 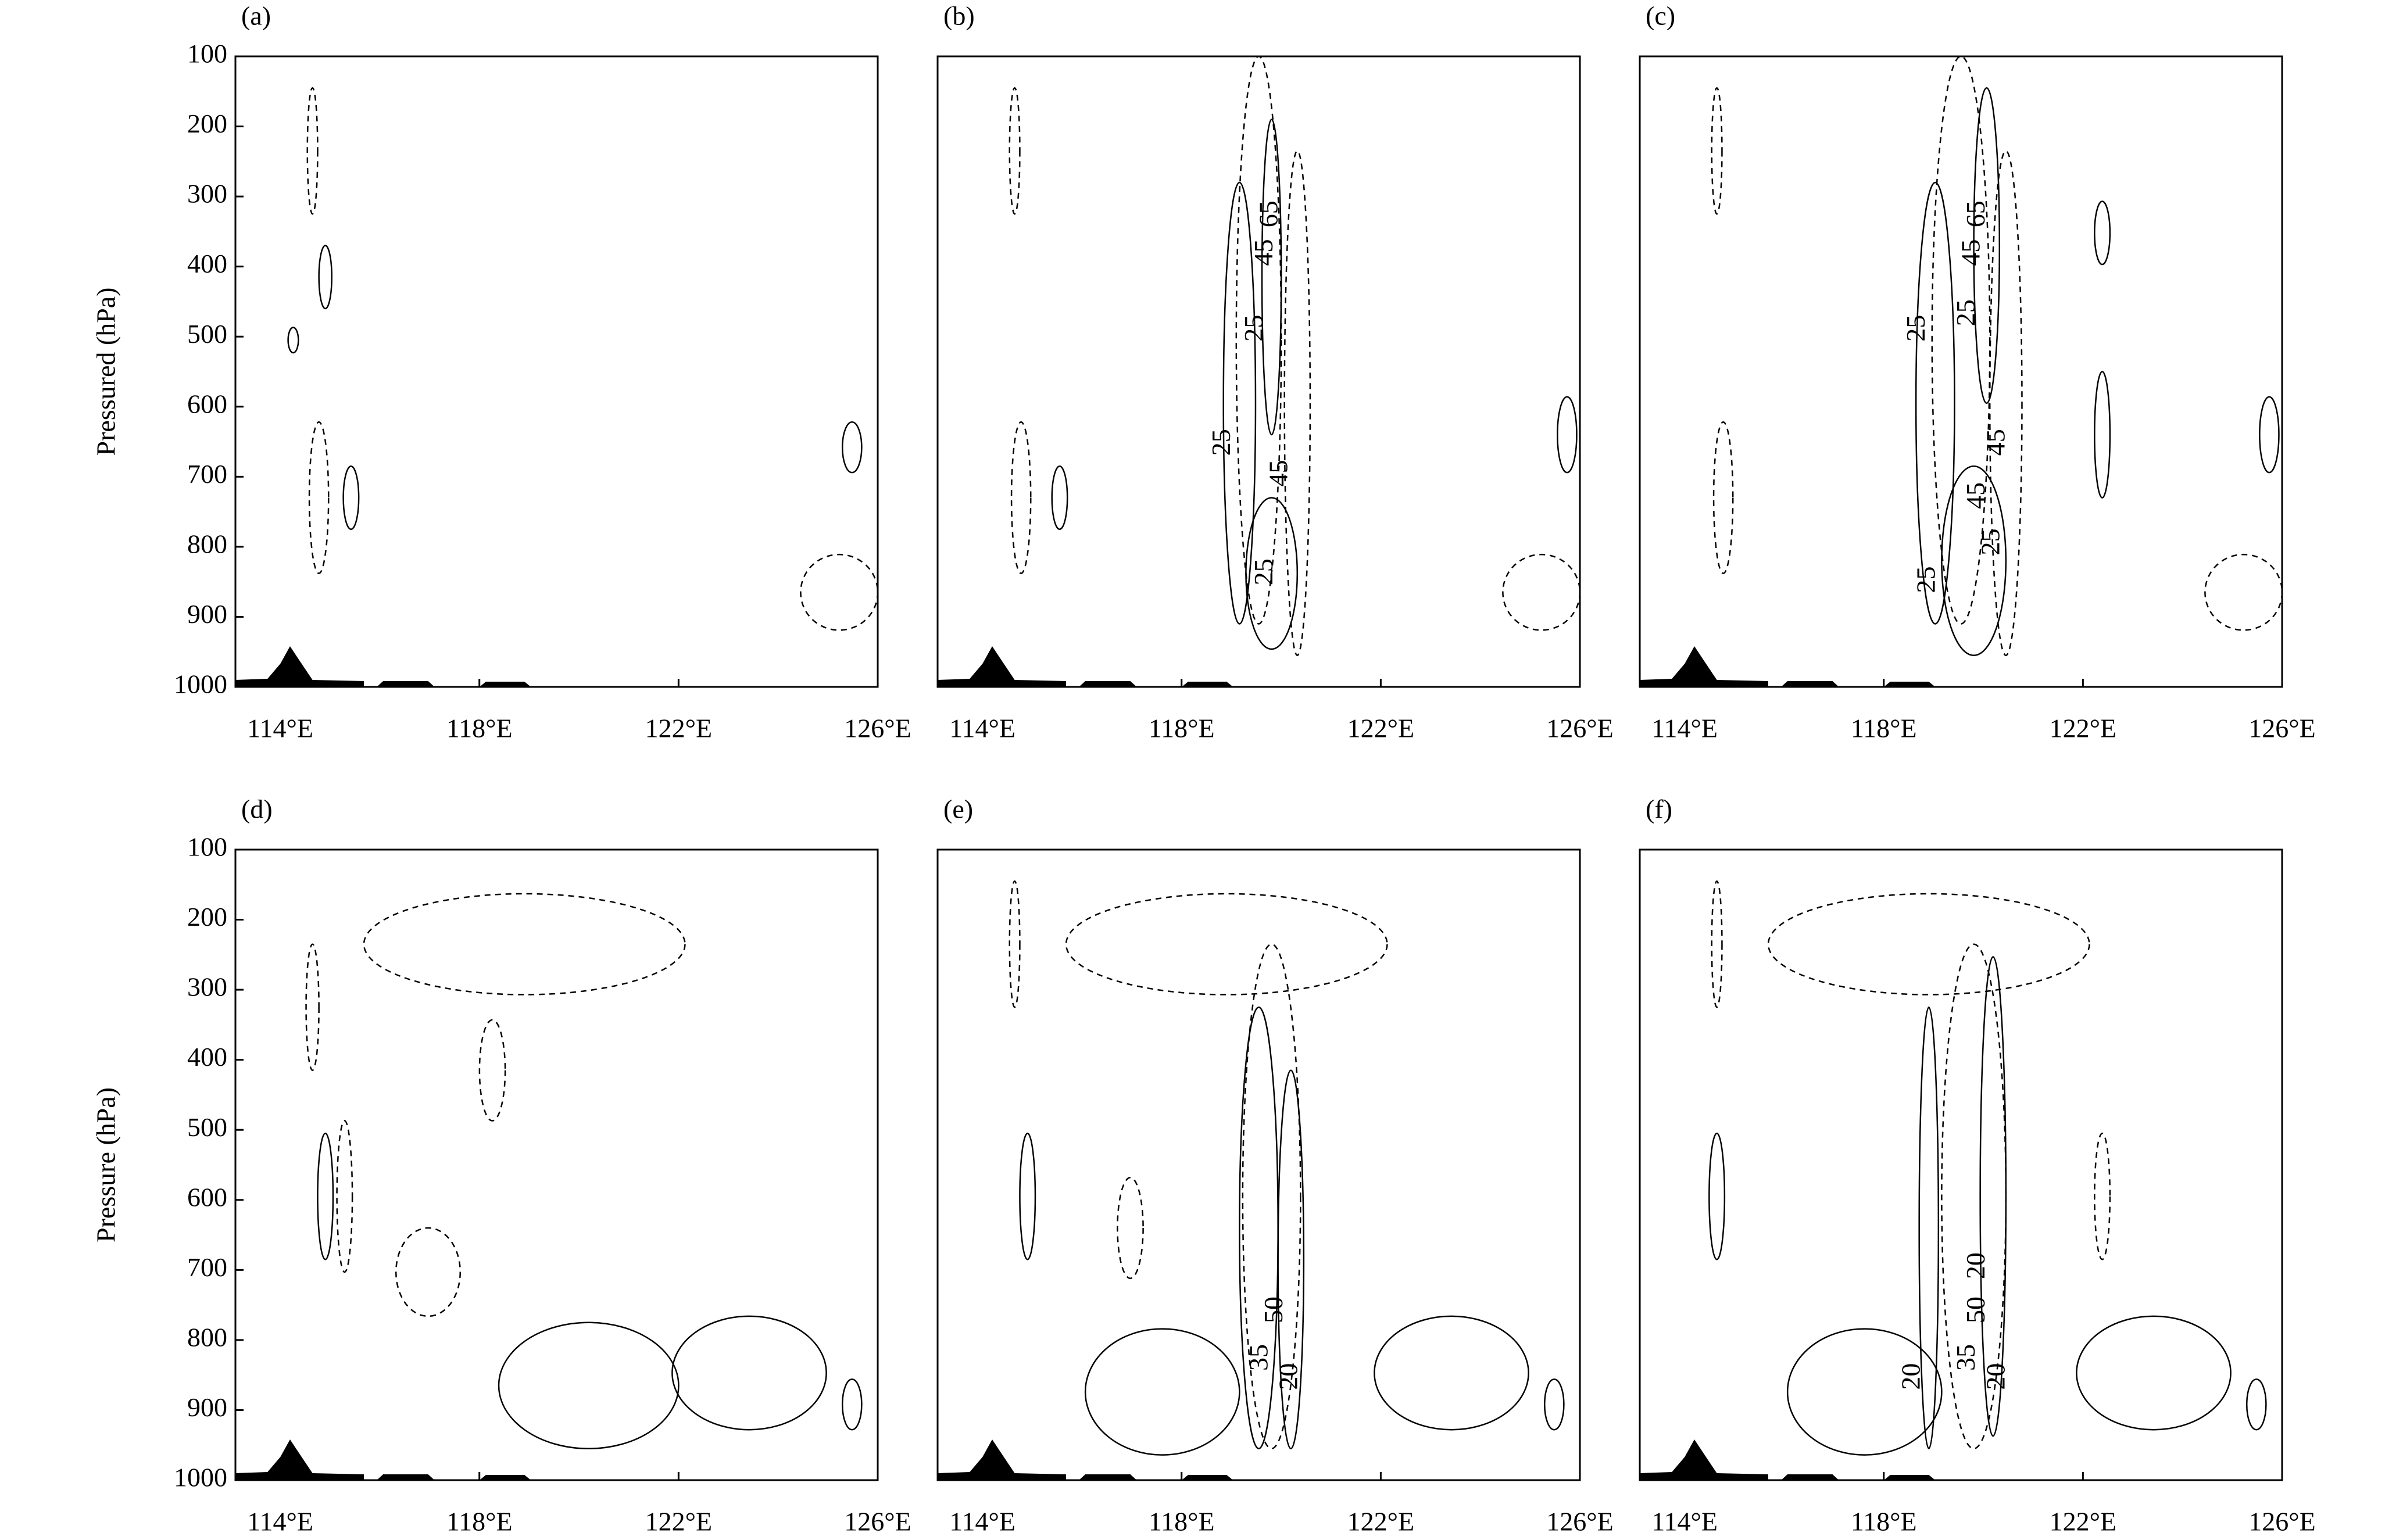 I want to click on panel-label: (e), so click(x=958, y=809).